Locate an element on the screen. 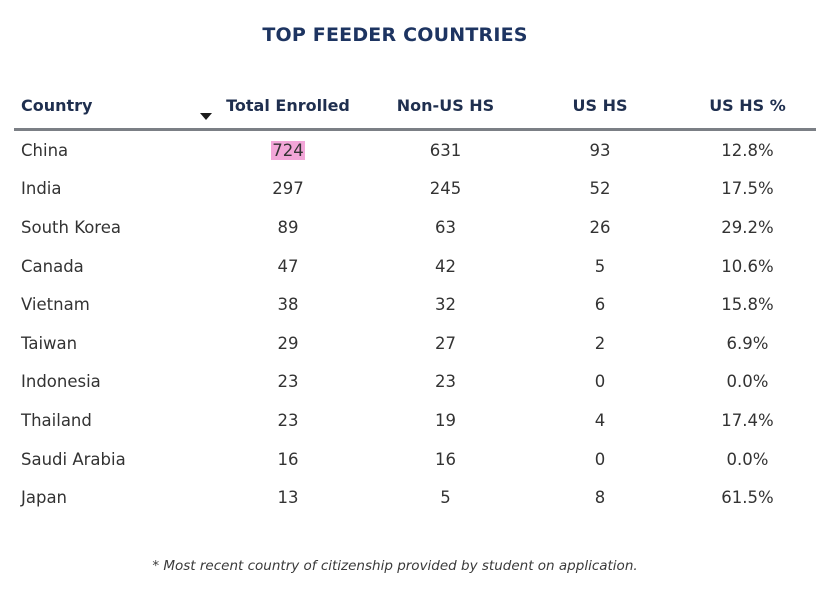 Image resolution: width=831 pixels, height=600 pixels. cell-us-hs-pct: 12.8% is located at coordinates (747, 150).